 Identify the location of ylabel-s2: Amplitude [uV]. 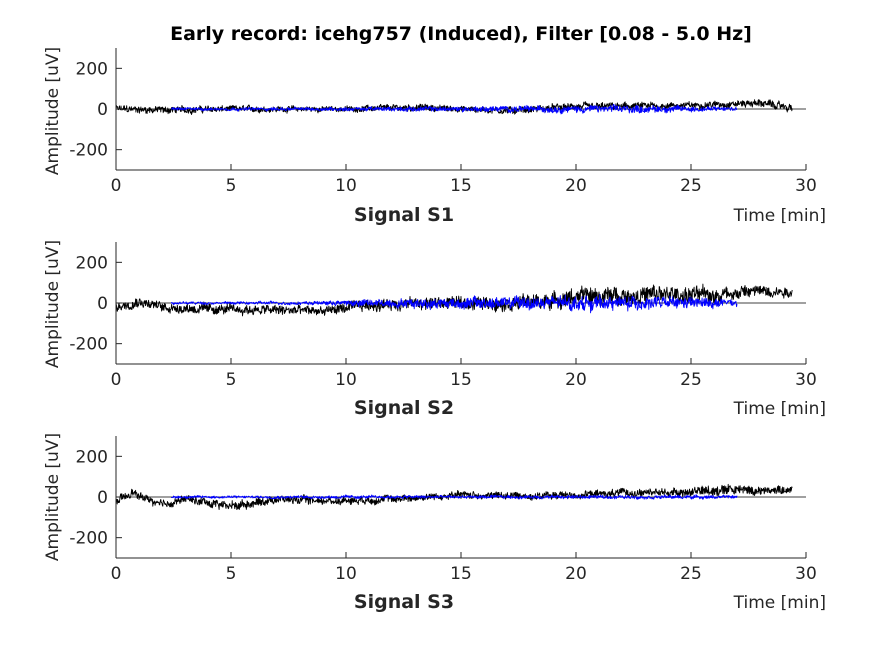
(53, 304).